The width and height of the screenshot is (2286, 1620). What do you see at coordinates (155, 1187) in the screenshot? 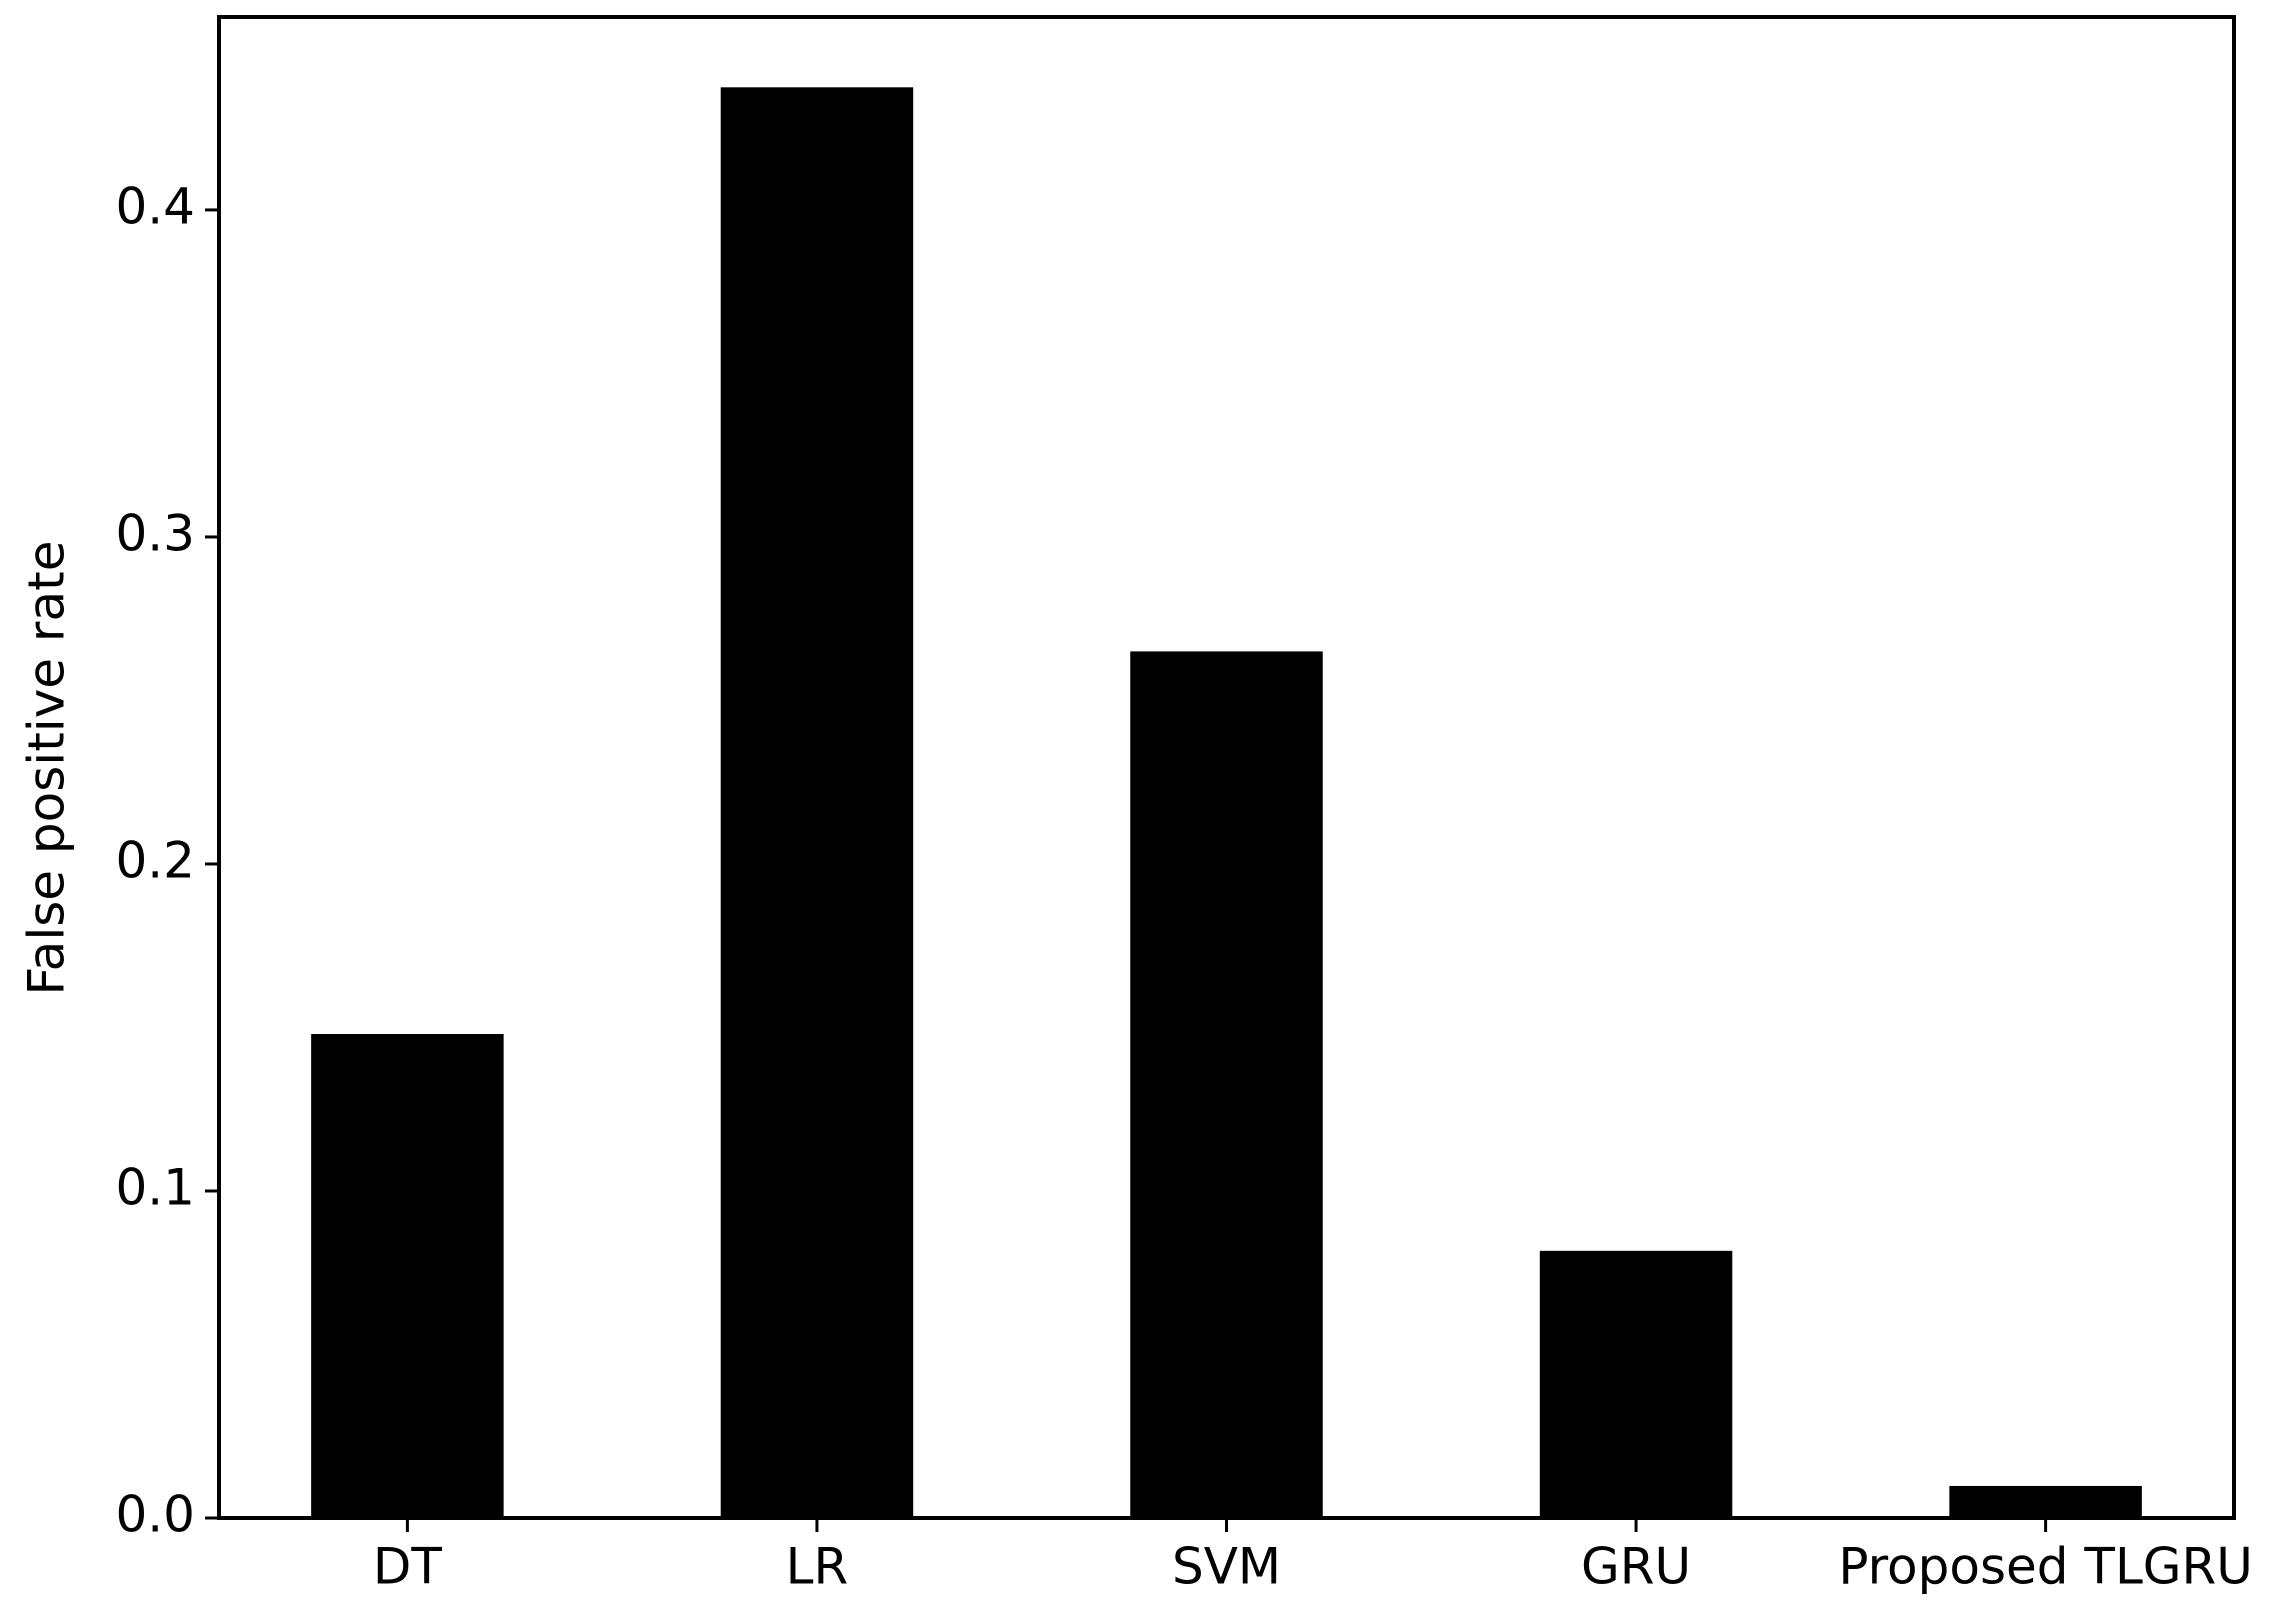
I see `y-tick-label: 0.1` at bounding box center [155, 1187].